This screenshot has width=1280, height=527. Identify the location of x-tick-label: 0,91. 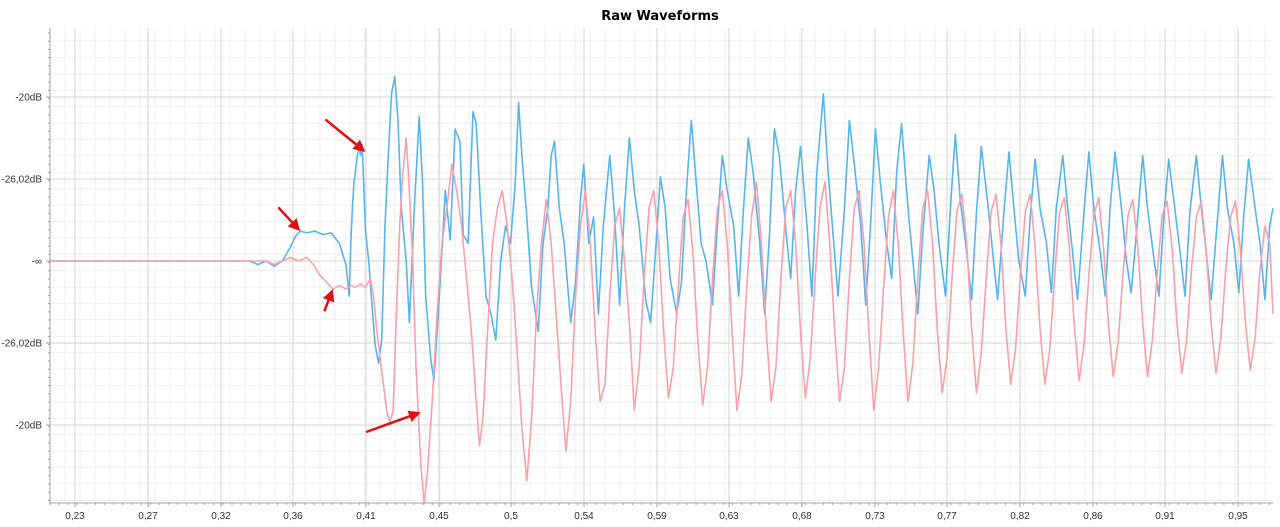
(1165, 516).